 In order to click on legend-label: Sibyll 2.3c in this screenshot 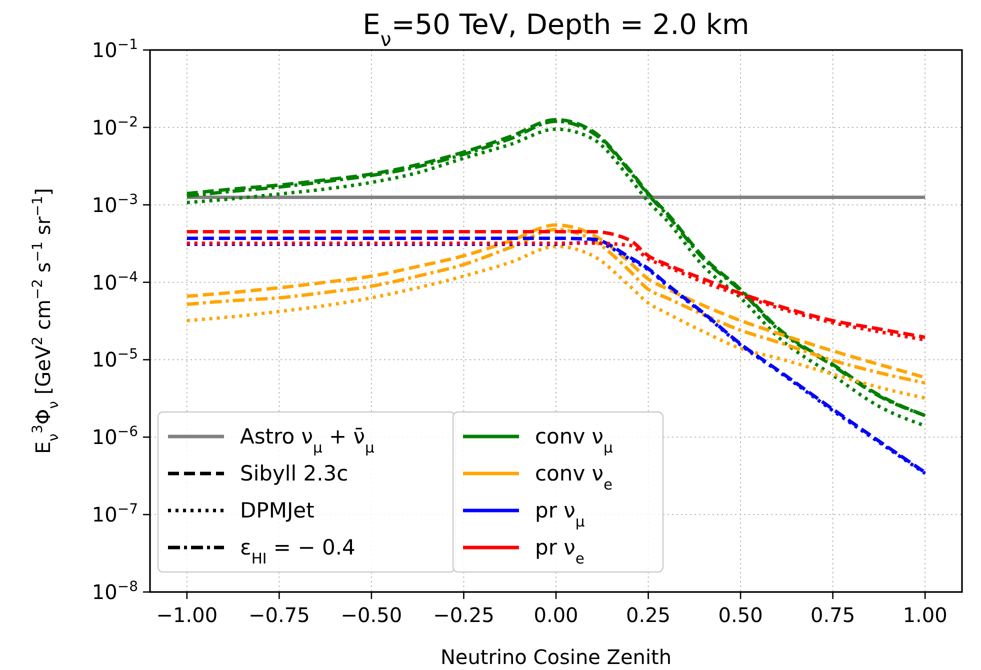, I will do `click(294, 474)`.